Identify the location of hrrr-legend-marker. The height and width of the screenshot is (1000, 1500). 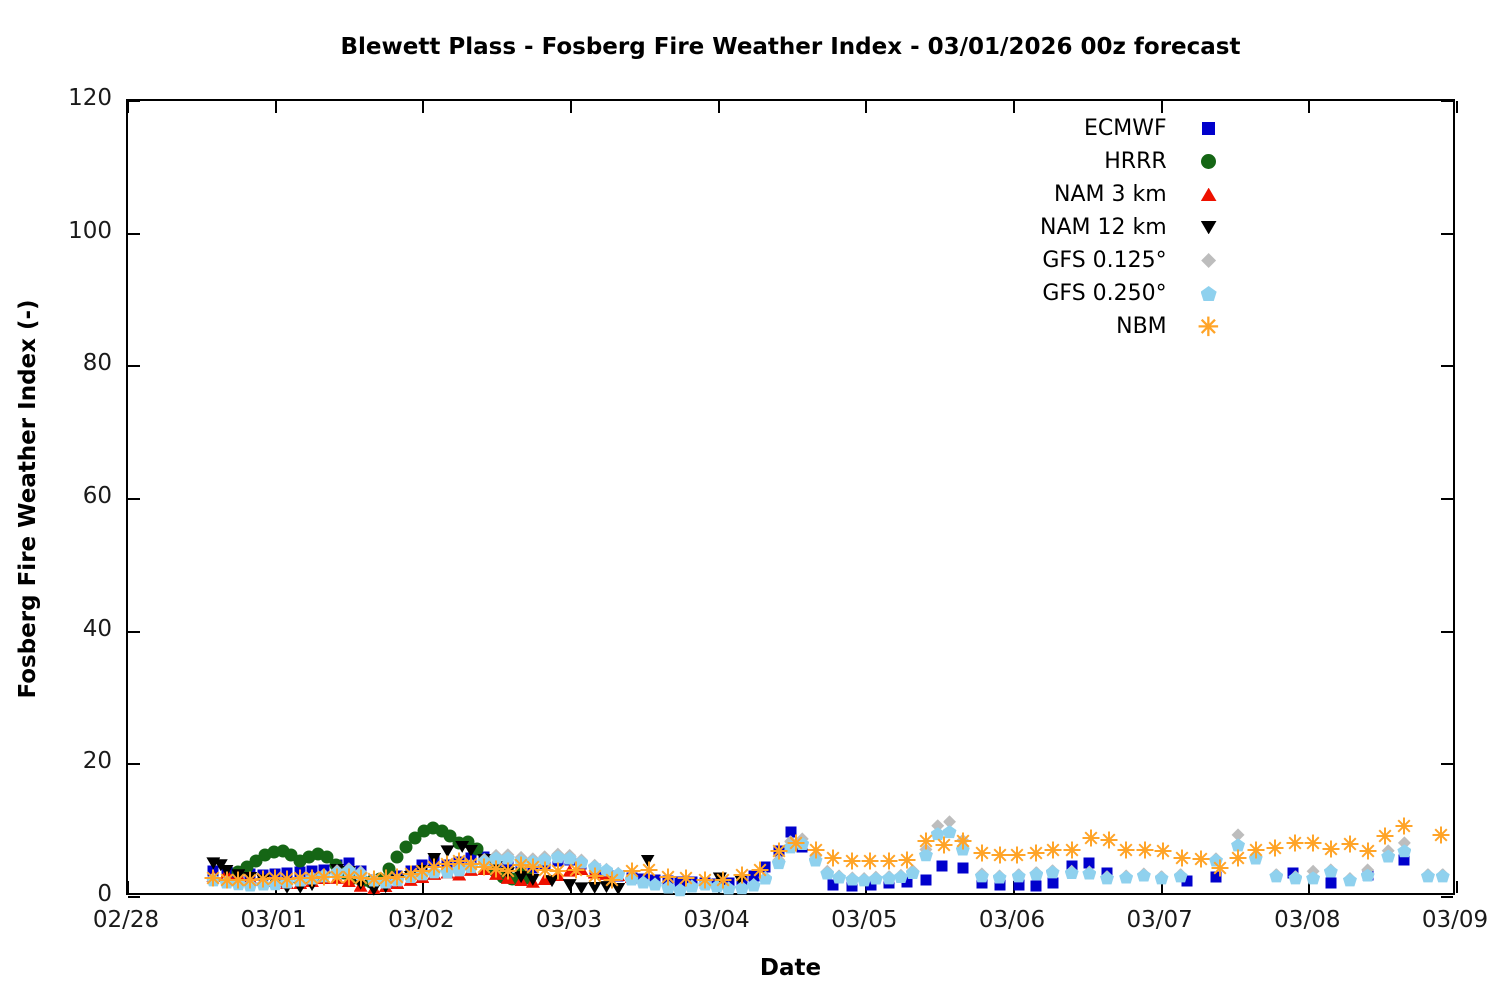
(1209, 161).